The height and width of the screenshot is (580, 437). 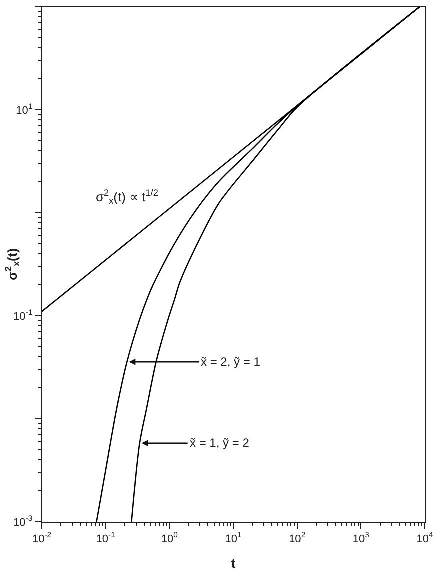 What do you see at coordinates (169, 538) in the screenshot?
I see `x-tick-label: 10$^{0}$` at bounding box center [169, 538].